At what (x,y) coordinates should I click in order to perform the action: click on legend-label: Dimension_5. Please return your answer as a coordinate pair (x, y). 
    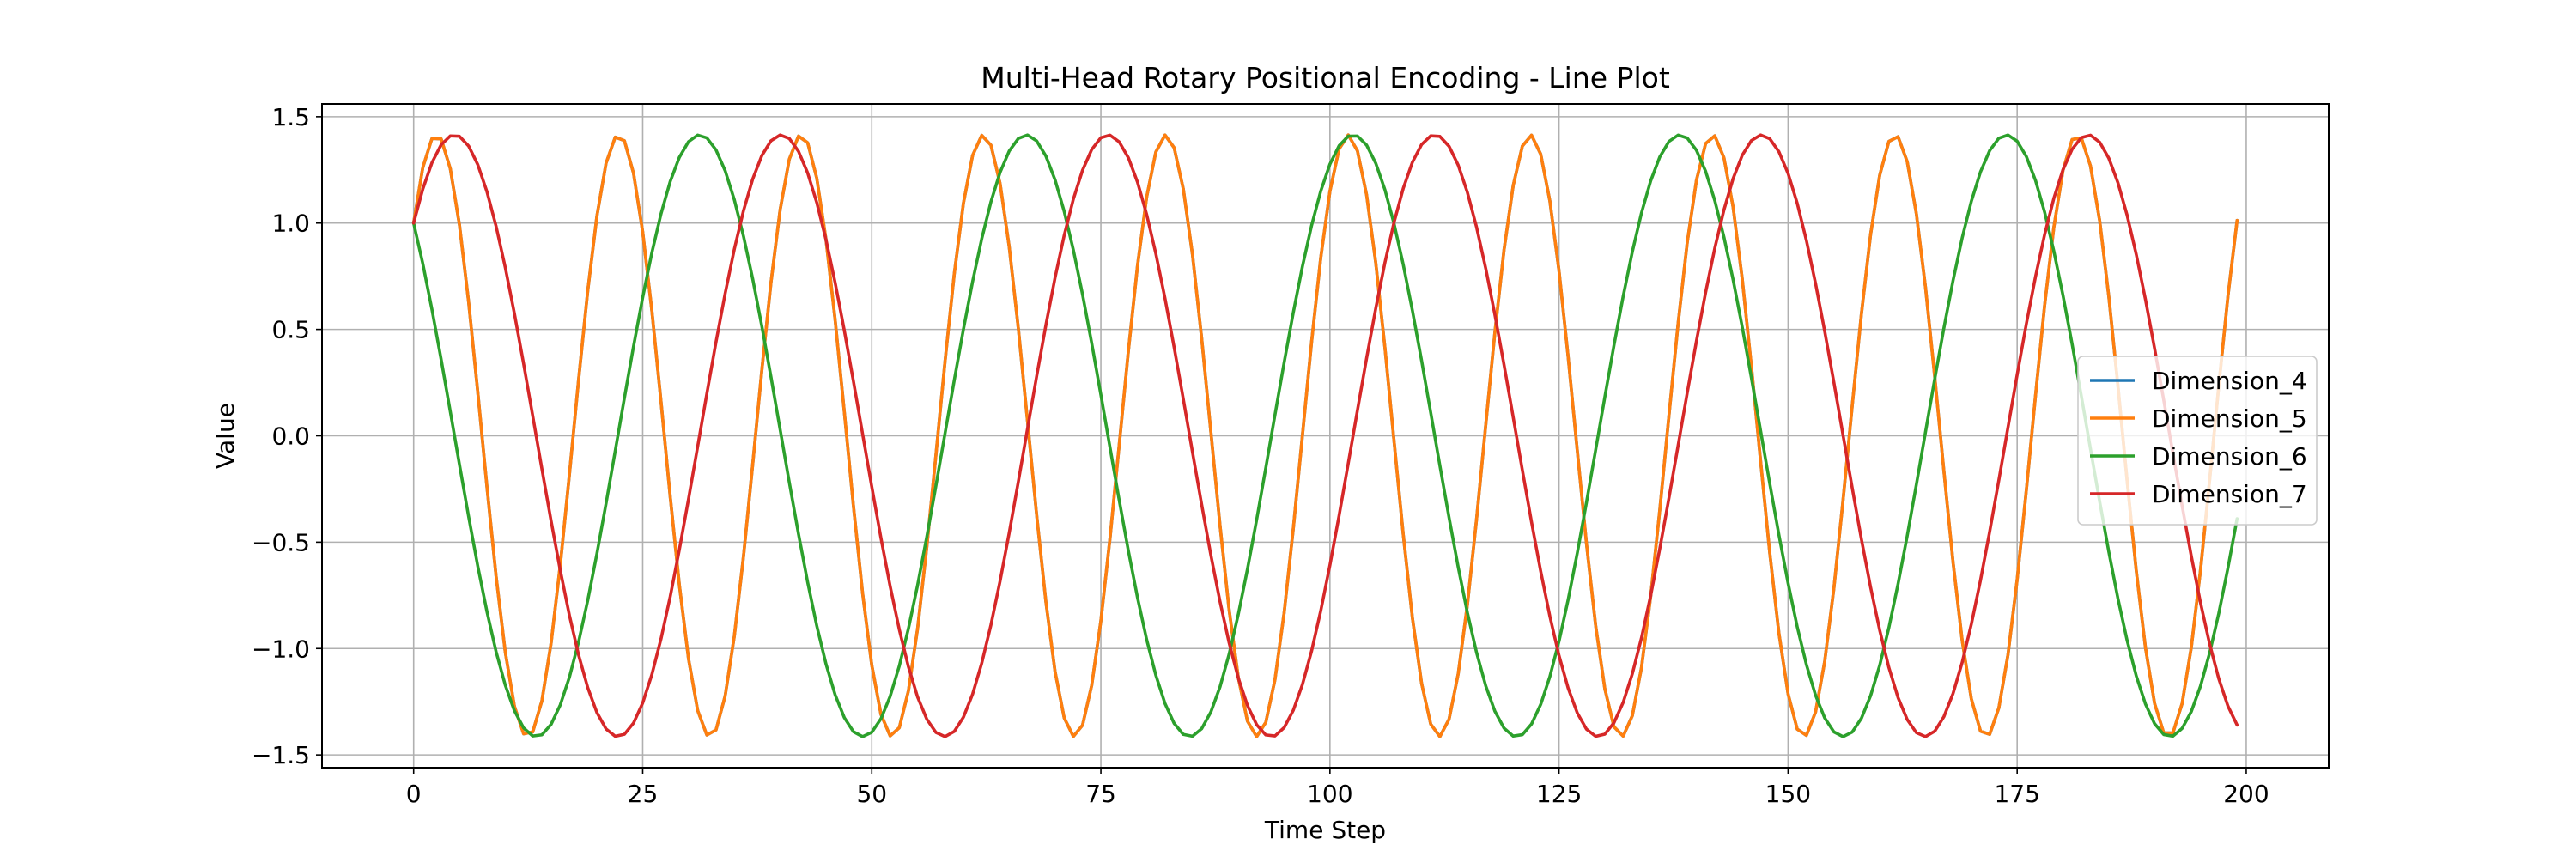
    Looking at the image, I should click on (2229, 419).